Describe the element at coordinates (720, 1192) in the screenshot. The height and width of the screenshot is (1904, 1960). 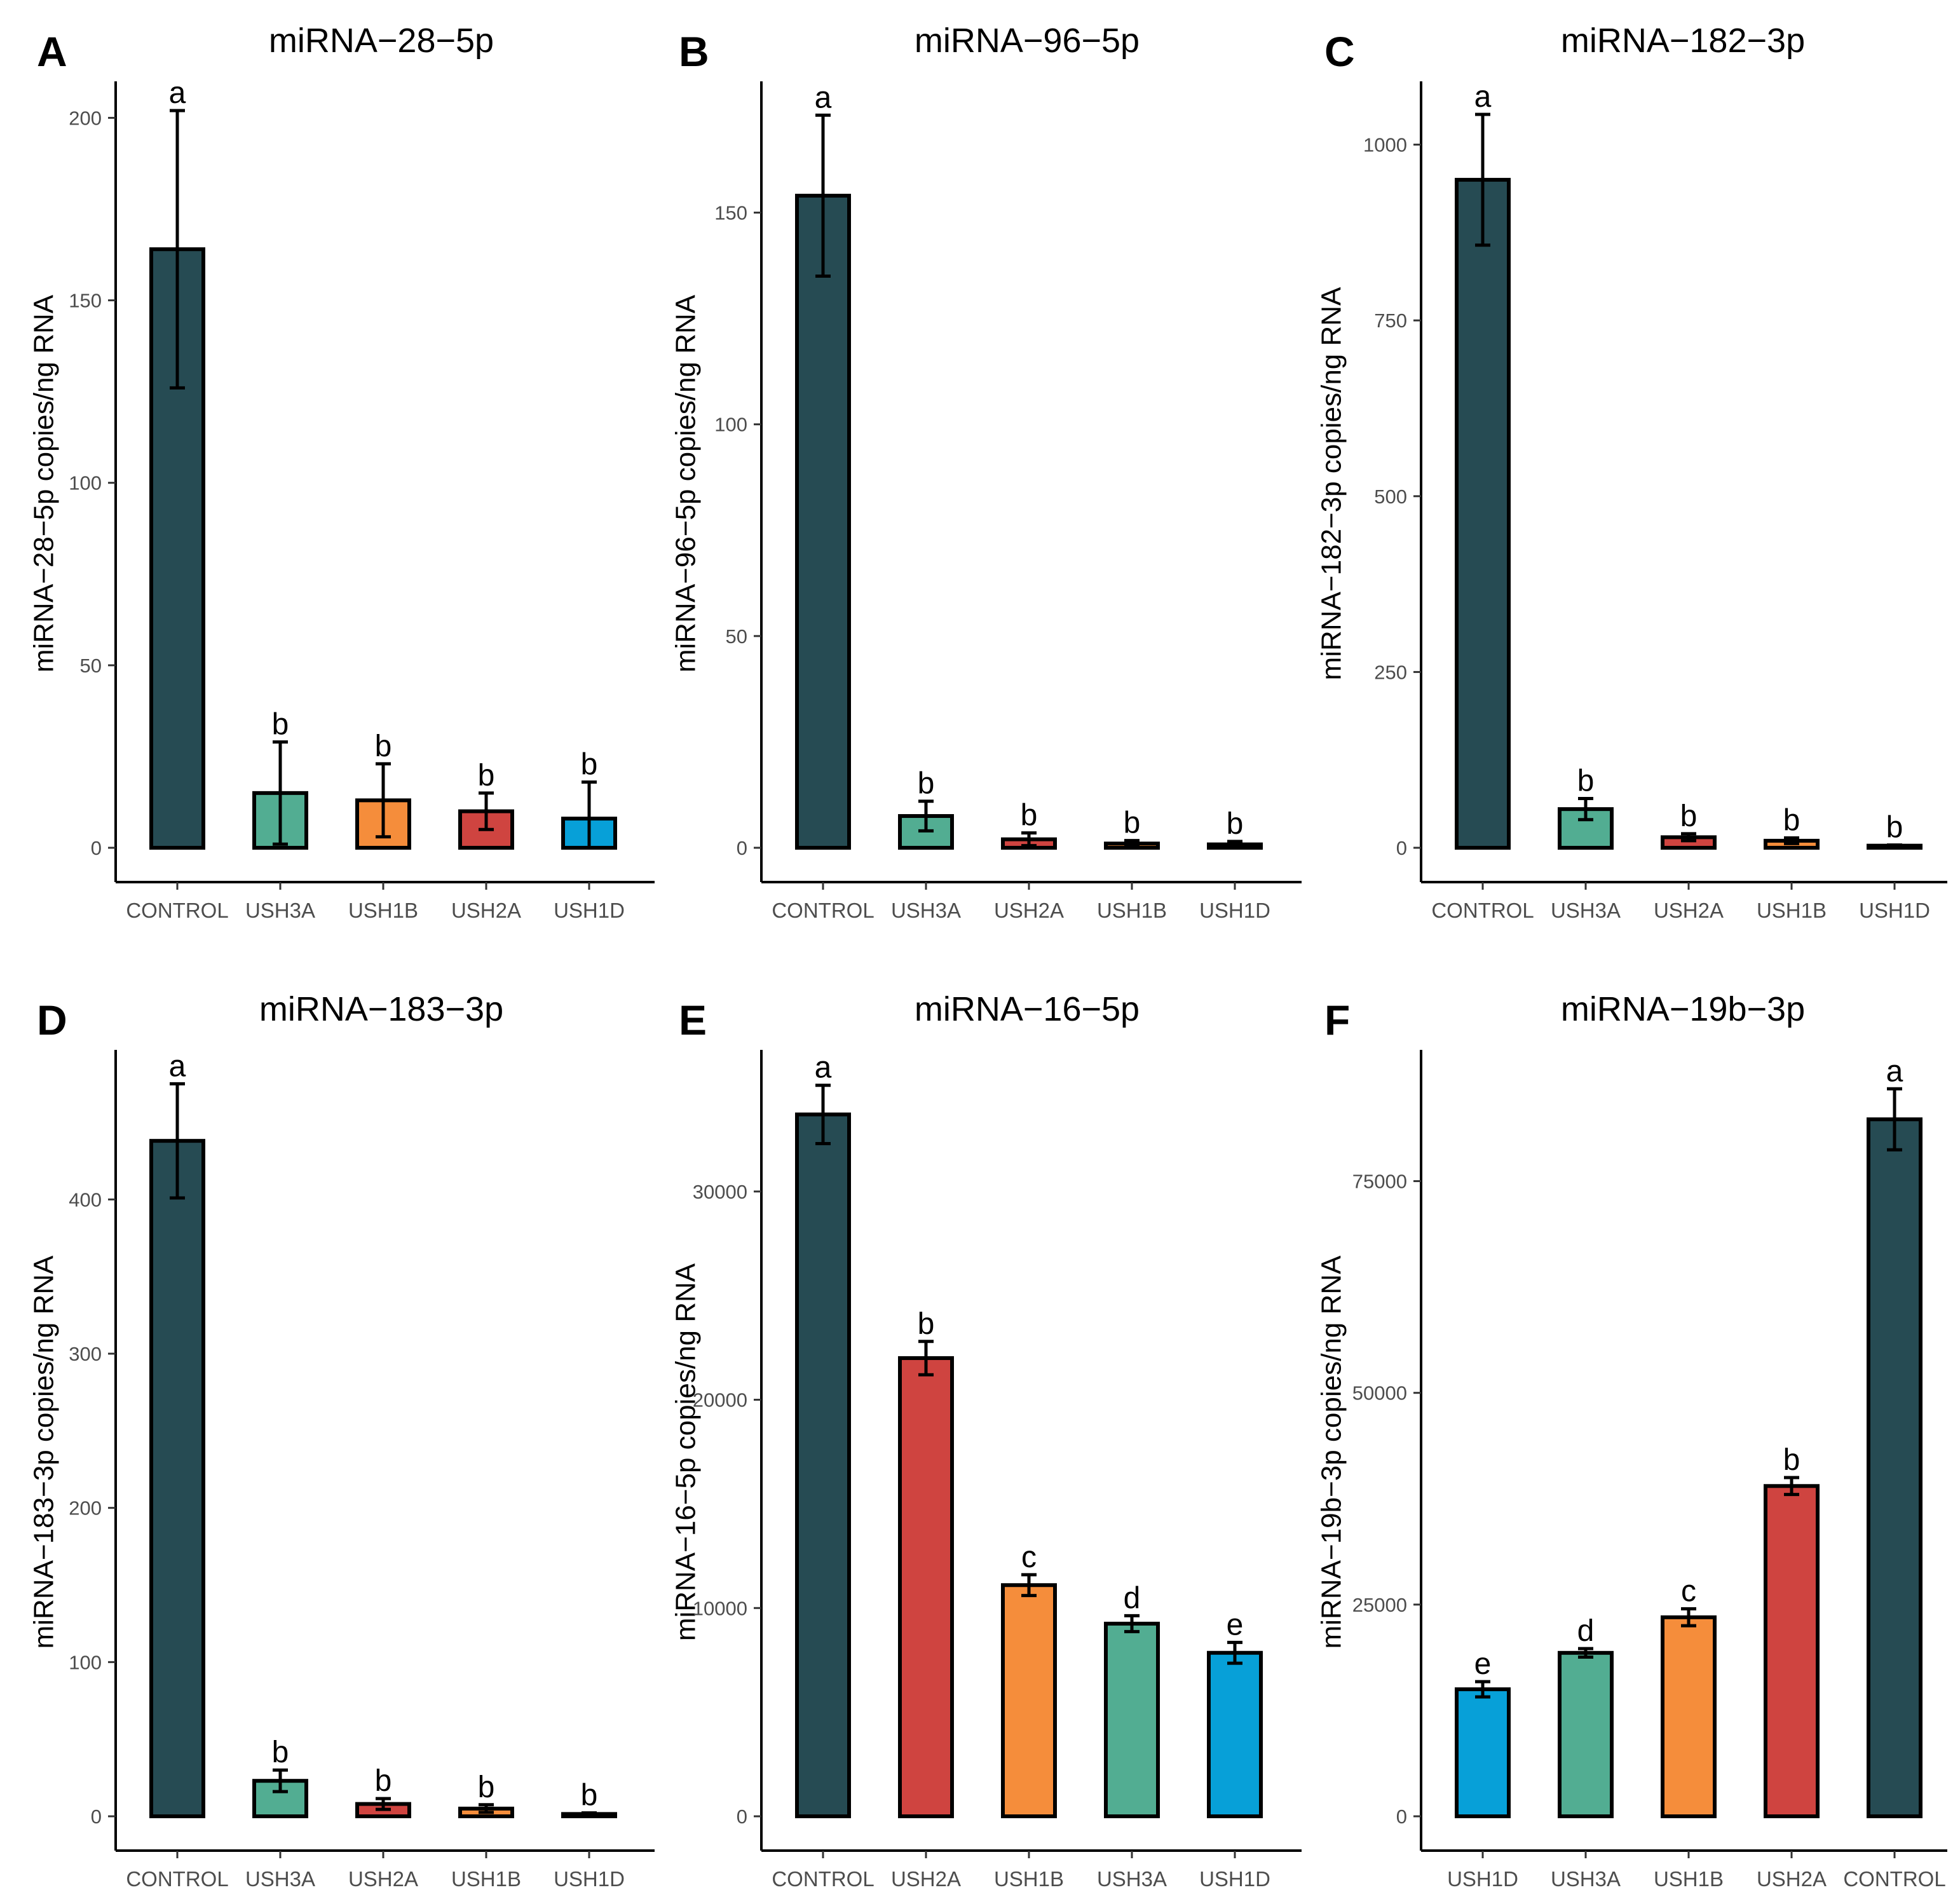
I see `y-tick-label: 30000` at that location.